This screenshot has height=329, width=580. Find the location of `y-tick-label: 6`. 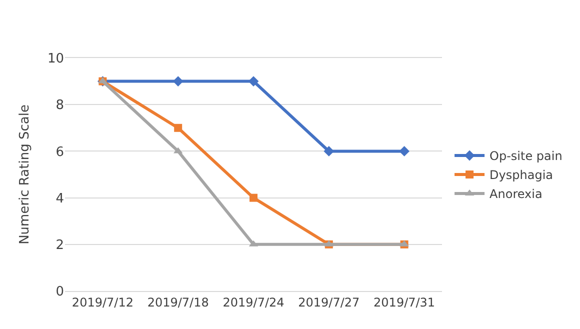

y-tick-label: 6 is located at coordinates (60, 152).